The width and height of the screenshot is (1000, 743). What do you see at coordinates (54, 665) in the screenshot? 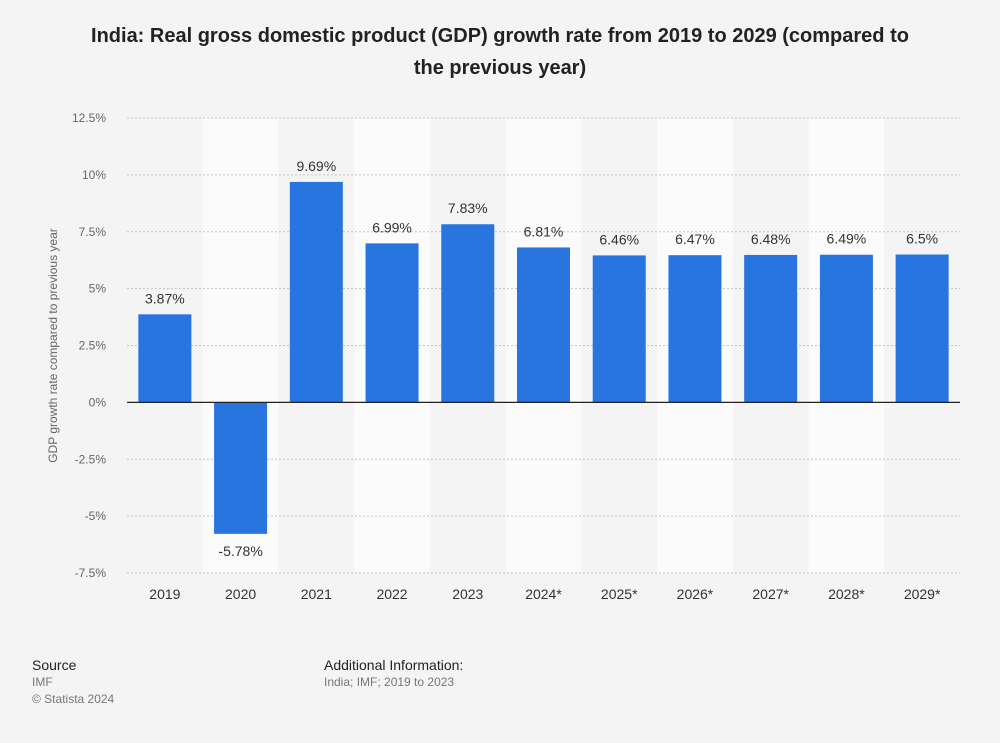
I see `source-heading: Source` at bounding box center [54, 665].